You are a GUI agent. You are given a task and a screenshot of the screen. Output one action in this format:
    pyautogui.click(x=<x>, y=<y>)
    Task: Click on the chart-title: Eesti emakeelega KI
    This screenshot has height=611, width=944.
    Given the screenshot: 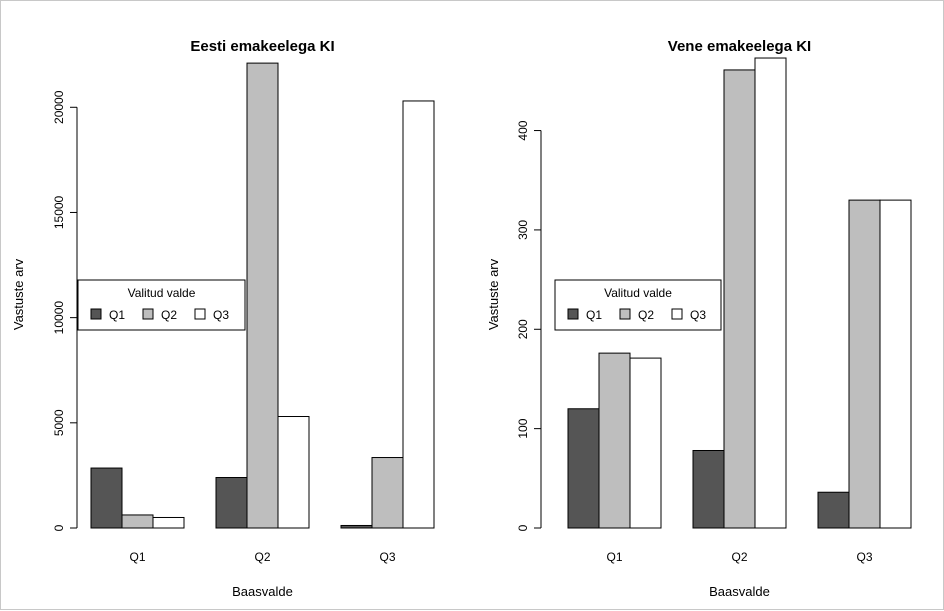 What is the action you would take?
    pyautogui.click(x=262, y=46)
    